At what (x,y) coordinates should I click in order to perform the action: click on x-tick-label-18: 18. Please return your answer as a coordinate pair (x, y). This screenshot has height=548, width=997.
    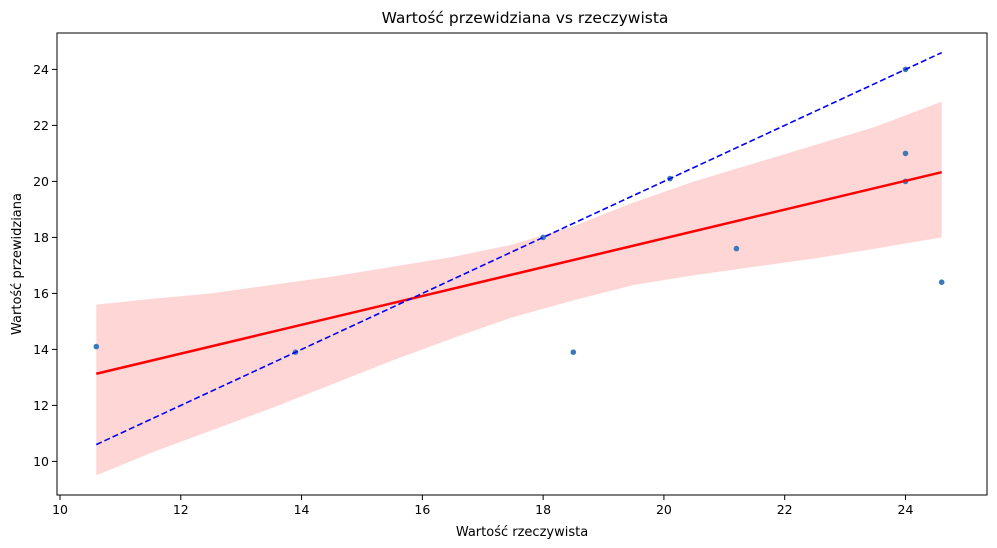
    Looking at the image, I should click on (543, 509).